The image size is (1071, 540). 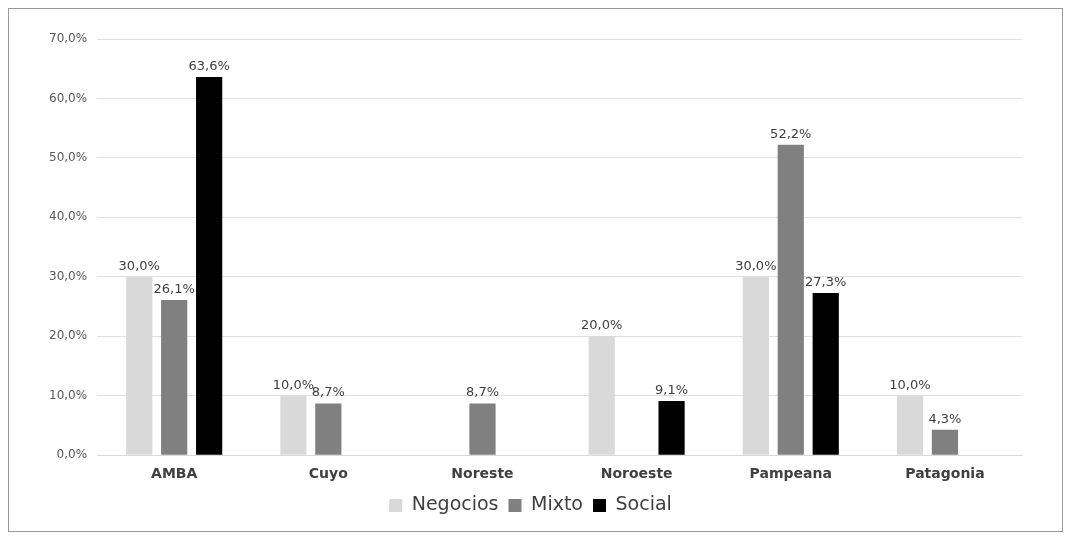 What do you see at coordinates (791, 133) in the screenshot?
I see `data-label: 52,2%` at bounding box center [791, 133].